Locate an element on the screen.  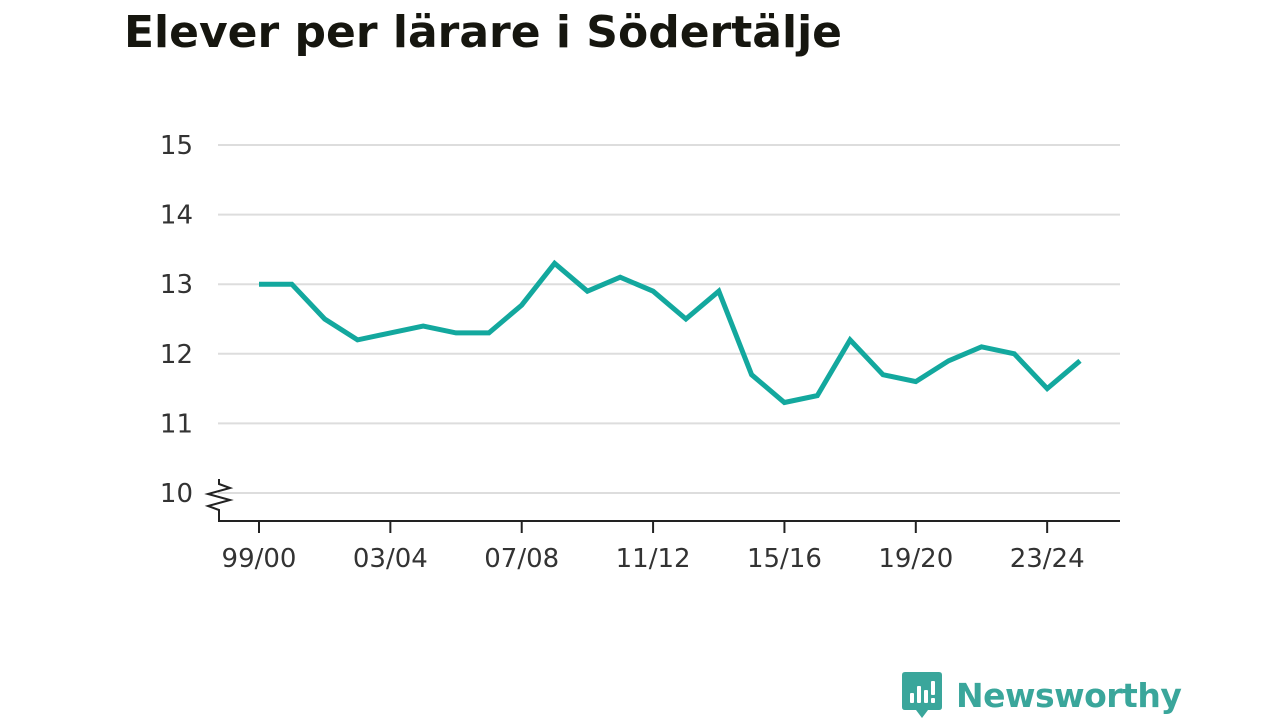
y-tick-label: 10 is located at coordinates (176, 494).